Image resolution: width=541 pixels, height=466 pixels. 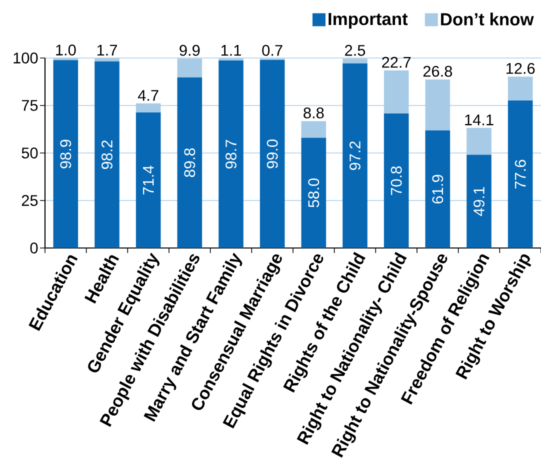 I want to click on data-label: 98.7, so click(x=231, y=154).